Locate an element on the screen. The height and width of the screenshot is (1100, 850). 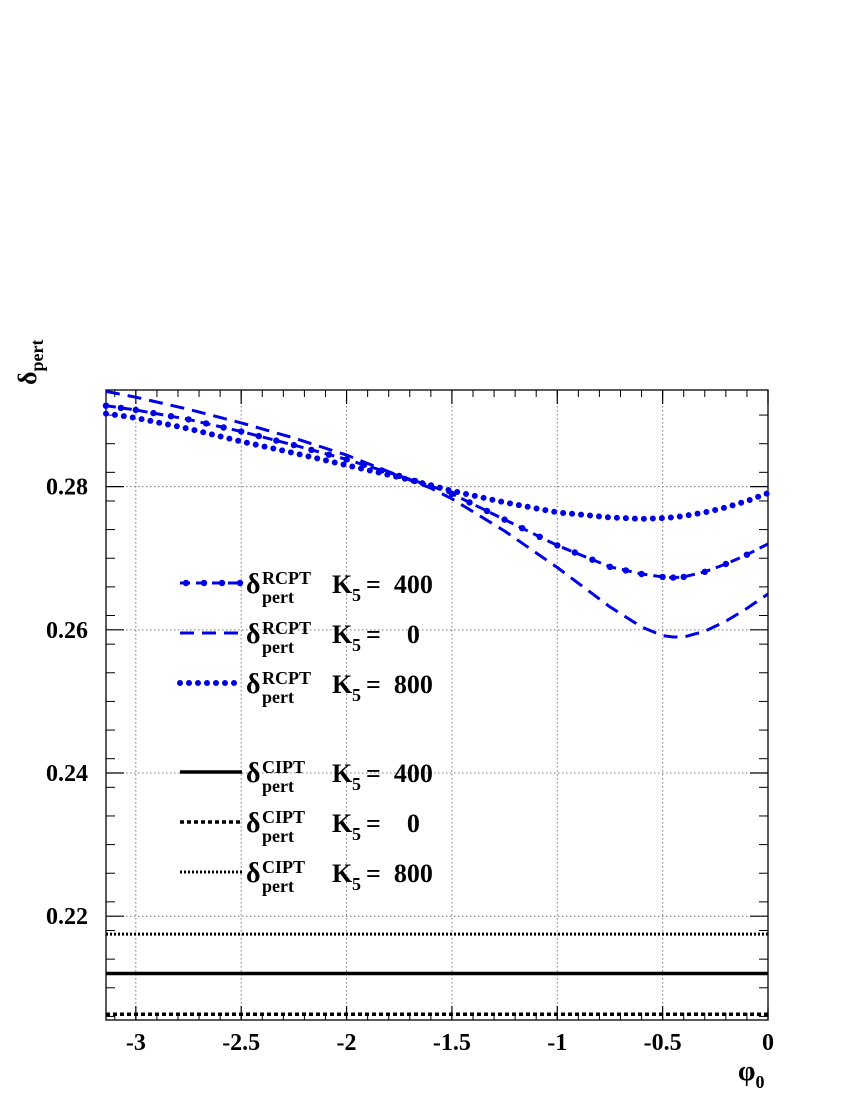
legend-sup-rcpt_400: RCPT is located at coordinates (286, 578).